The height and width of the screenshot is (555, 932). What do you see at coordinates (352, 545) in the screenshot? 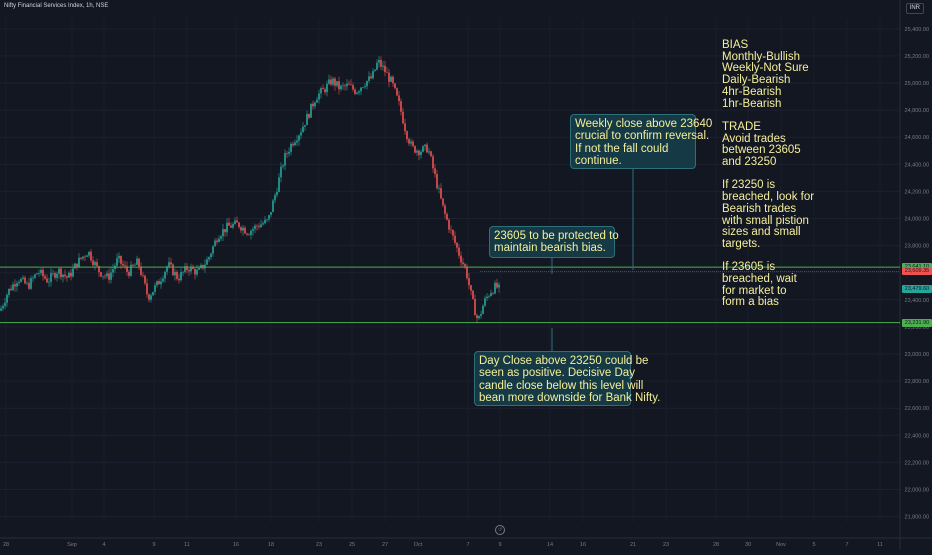
I see `x-tick-label: 25` at bounding box center [352, 545].